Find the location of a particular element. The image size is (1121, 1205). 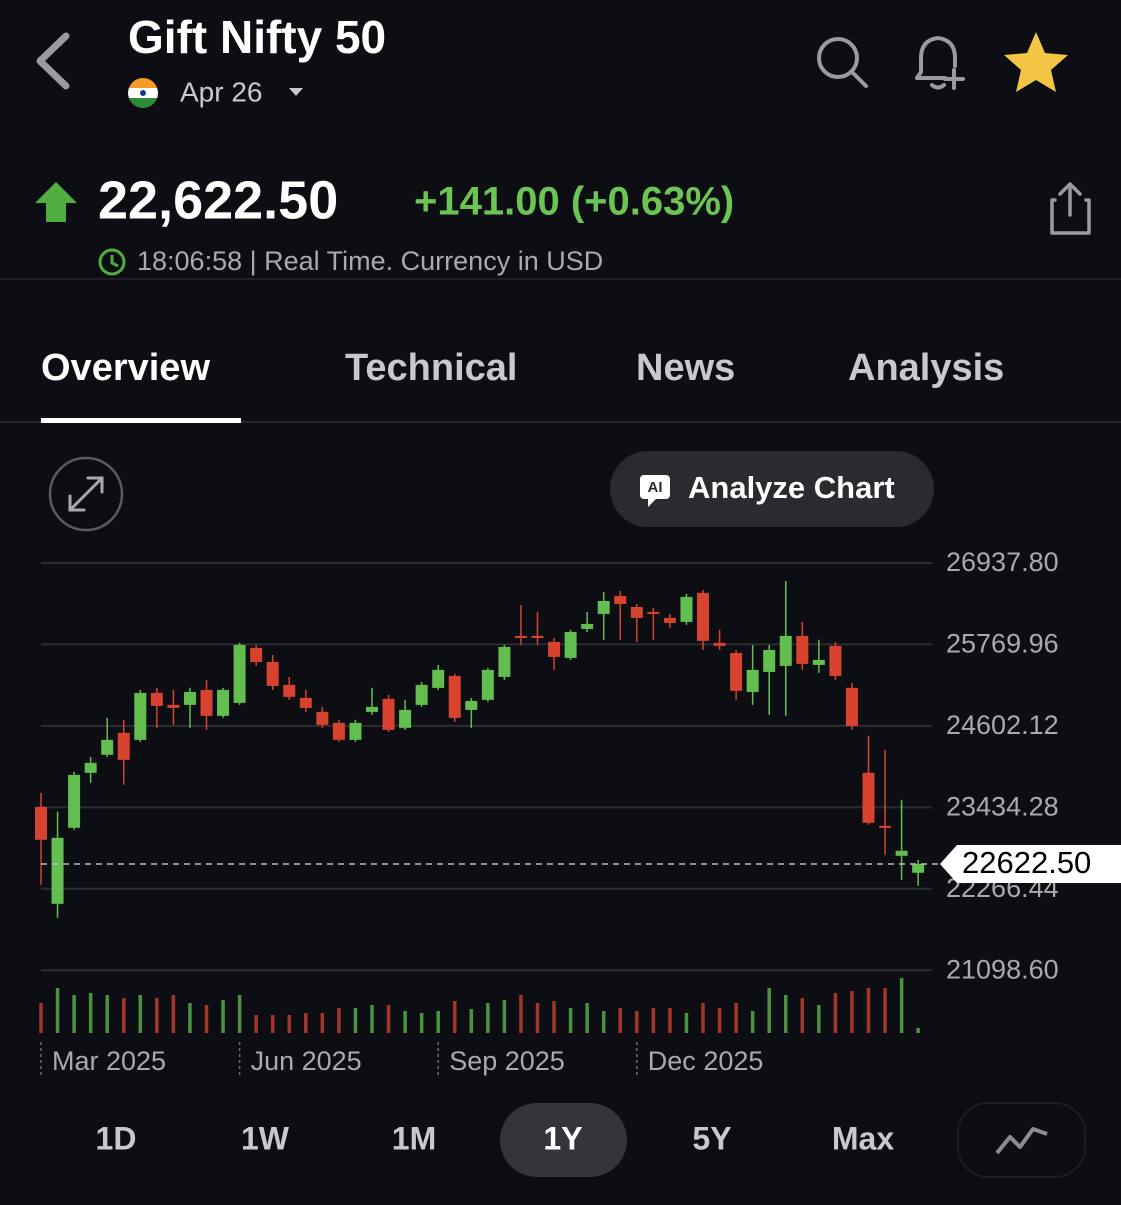

x-tick-label: Jun 2025 is located at coordinates (306, 1061).